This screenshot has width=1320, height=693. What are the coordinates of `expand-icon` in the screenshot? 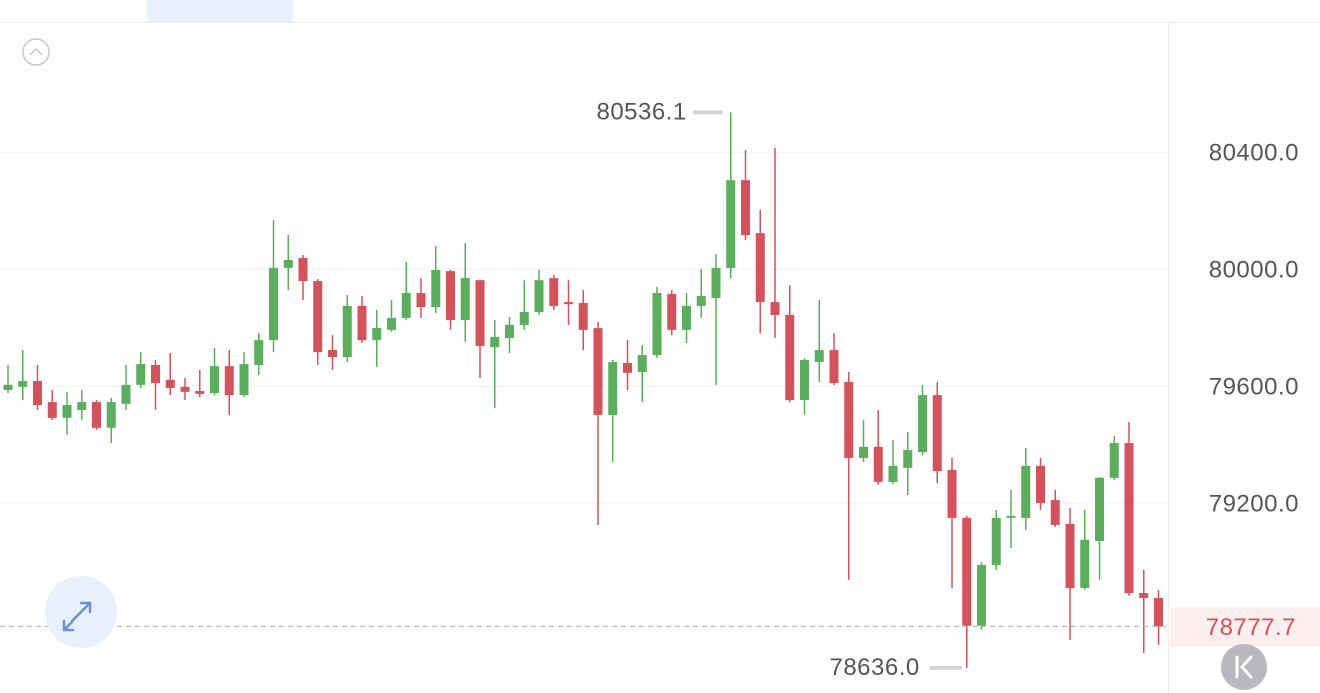 It's located at (77, 616).